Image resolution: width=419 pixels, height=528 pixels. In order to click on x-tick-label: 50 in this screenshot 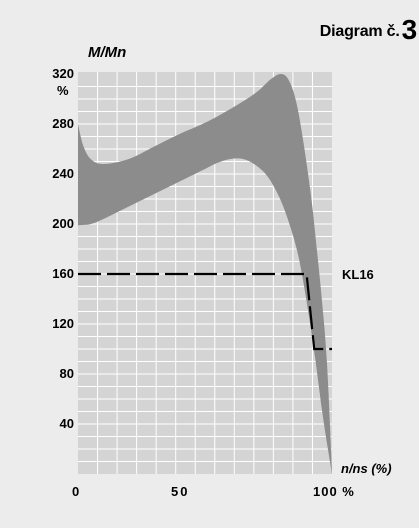, I will do `click(180, 491)`.